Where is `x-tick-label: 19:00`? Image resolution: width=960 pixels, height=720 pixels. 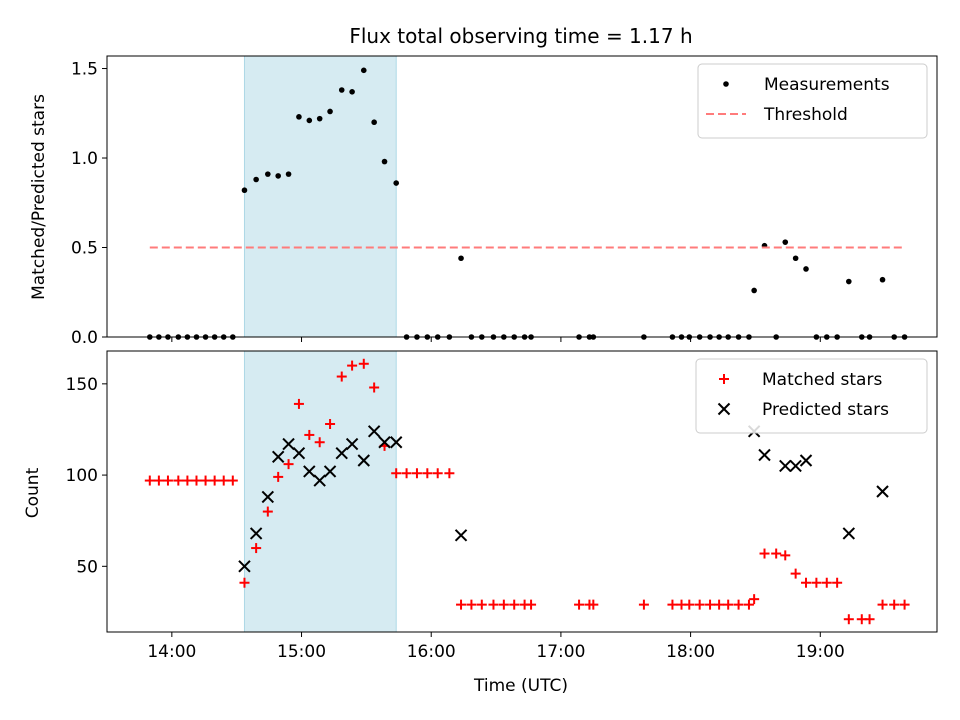 x-tick-label: 19:00 is located at coordinates (820, 652).